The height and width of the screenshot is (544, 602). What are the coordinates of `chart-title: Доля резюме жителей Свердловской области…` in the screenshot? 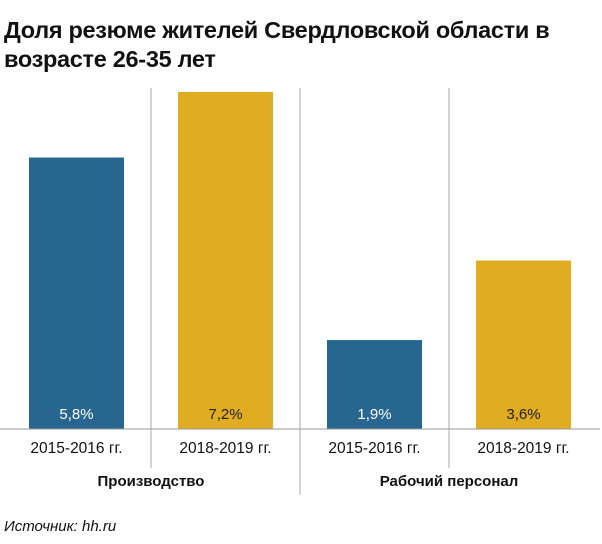 It's located at (277, 44).